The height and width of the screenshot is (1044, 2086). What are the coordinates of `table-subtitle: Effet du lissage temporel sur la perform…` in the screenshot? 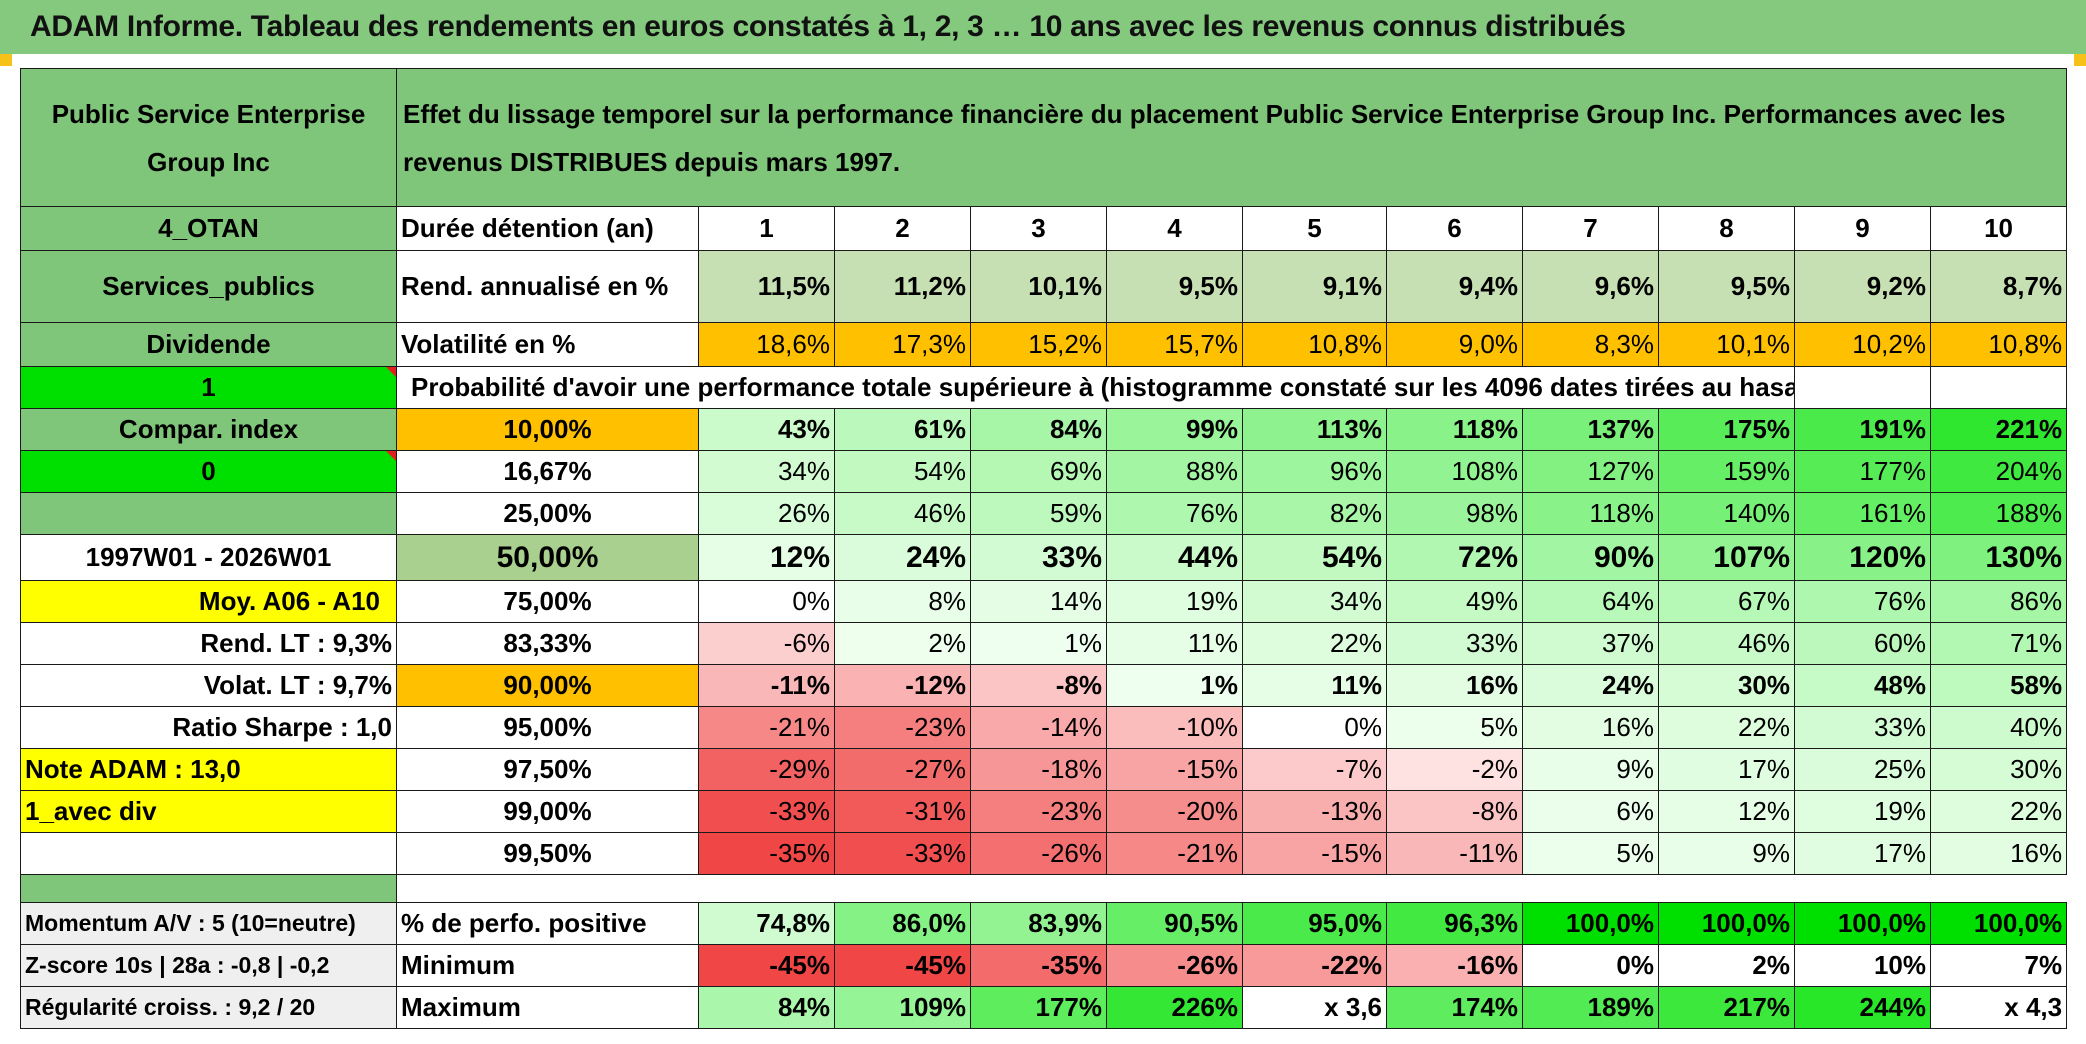 It's located at (1231, 137).